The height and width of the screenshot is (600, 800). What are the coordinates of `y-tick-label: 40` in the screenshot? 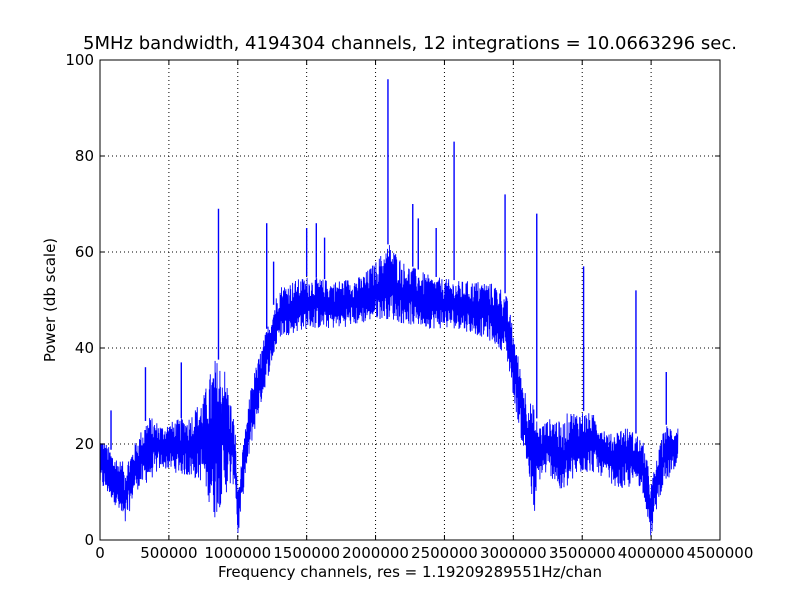 It's located at (84, 348).